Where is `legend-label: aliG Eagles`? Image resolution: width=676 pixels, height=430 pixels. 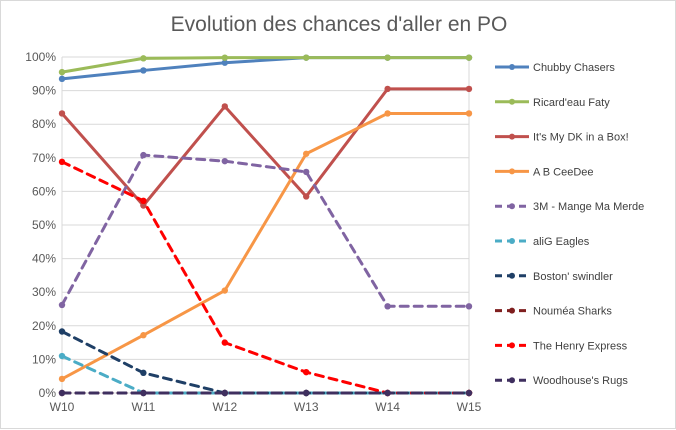
legend-label: aliG Eagles is located at coordinates (561, 242).